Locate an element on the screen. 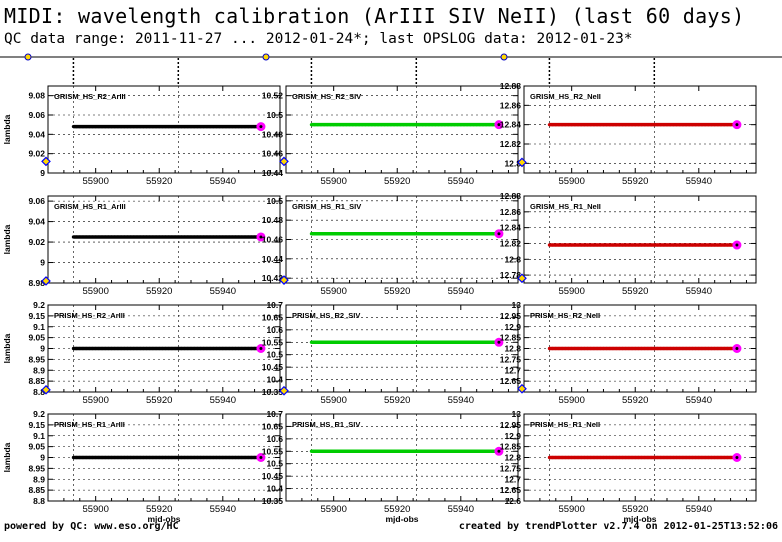 This screenshot has width=782, height=542. y-axis-label: lambda is located at coordinates (7, 457).